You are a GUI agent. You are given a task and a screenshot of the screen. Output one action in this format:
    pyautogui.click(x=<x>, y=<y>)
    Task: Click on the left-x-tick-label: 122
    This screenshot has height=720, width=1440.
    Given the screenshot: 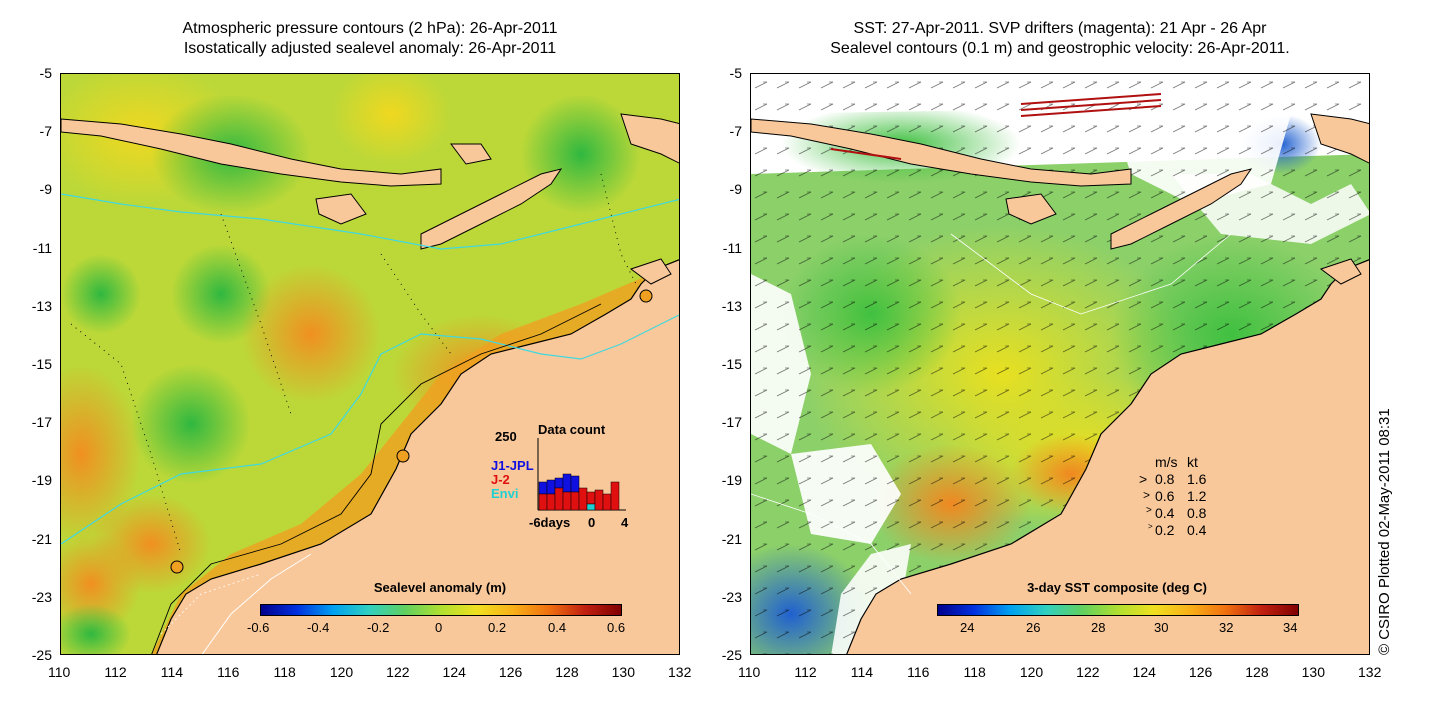 What is the action you would take?
    pyautogui.click(x=398, y=672)
    